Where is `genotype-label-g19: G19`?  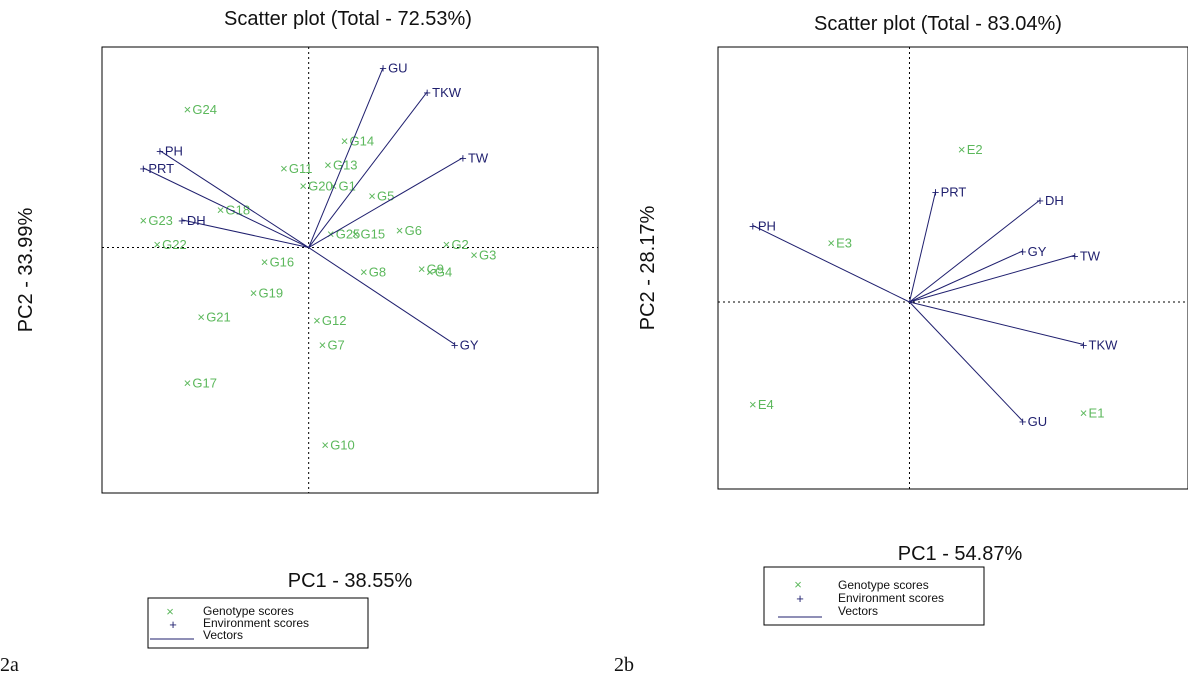 genotype-label-g19: G19 is located at coordinates (271, 292).